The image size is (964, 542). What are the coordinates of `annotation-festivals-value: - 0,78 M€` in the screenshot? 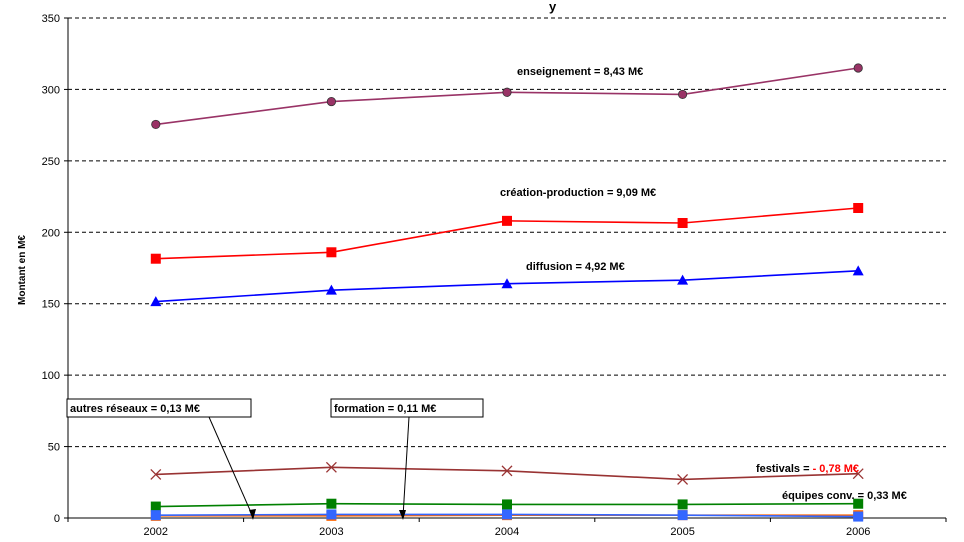 It's located at (836, 469).